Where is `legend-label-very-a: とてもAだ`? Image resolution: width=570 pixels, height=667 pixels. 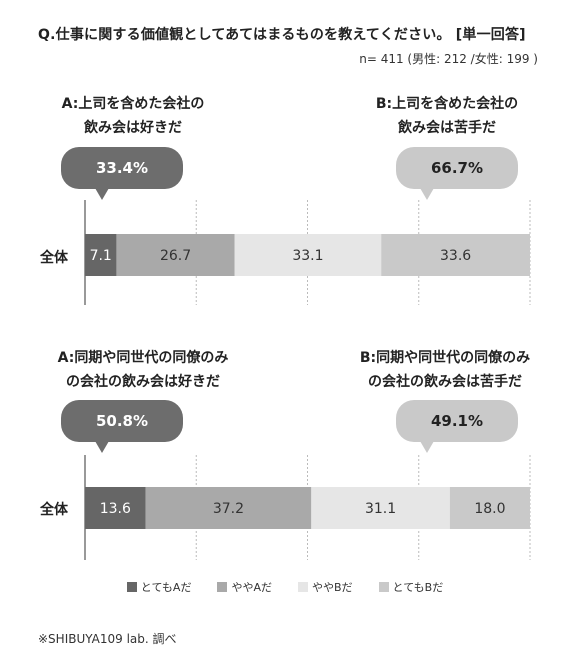
legend-label-very-a: とてもAだ is located at coordinates (166, 587).